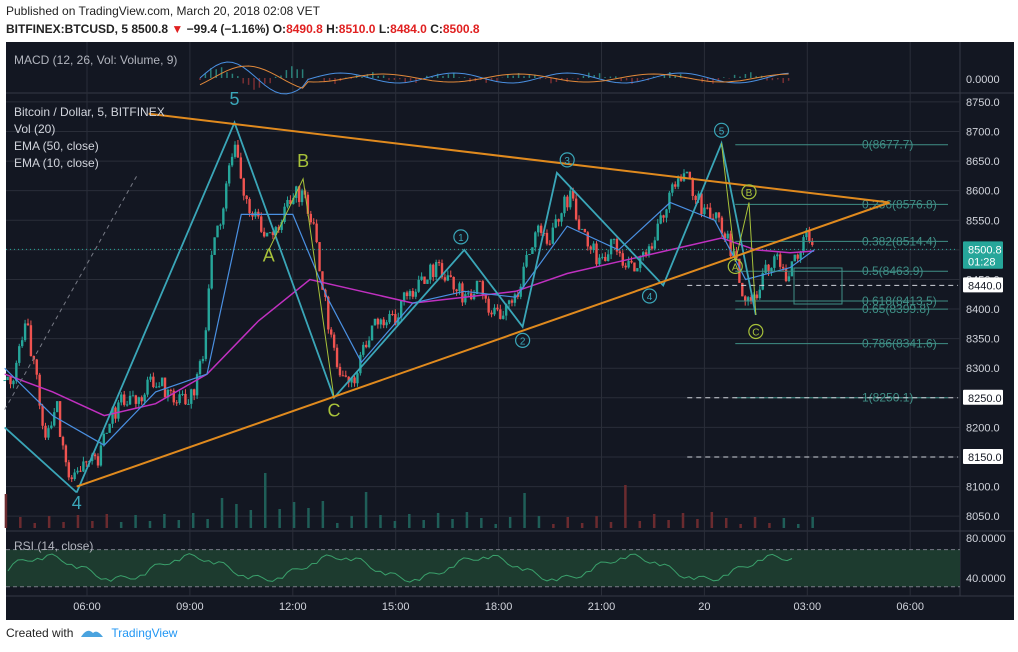 The image size is (1018, 652). I want to click on indicator-ema50: EMA (50, close), so click(56, 146).